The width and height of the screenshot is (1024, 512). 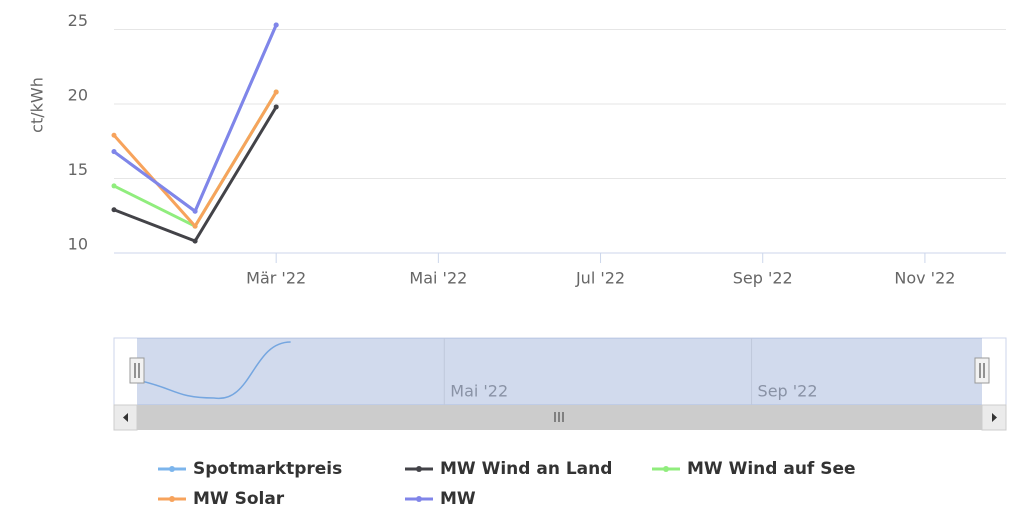 What do you see at coordinates (559, 371) in the screenshot?
I see `navigator-selection` at bounding box center [559, 371].